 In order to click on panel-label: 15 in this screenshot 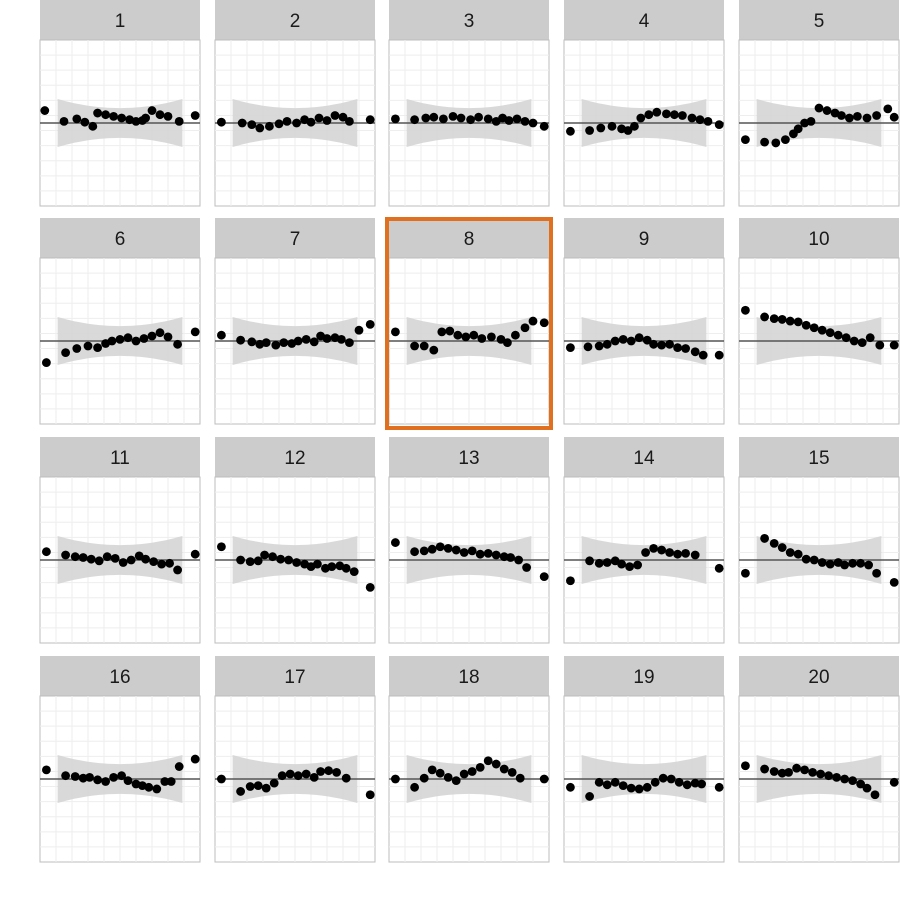, I will do `click(818, 458)`.